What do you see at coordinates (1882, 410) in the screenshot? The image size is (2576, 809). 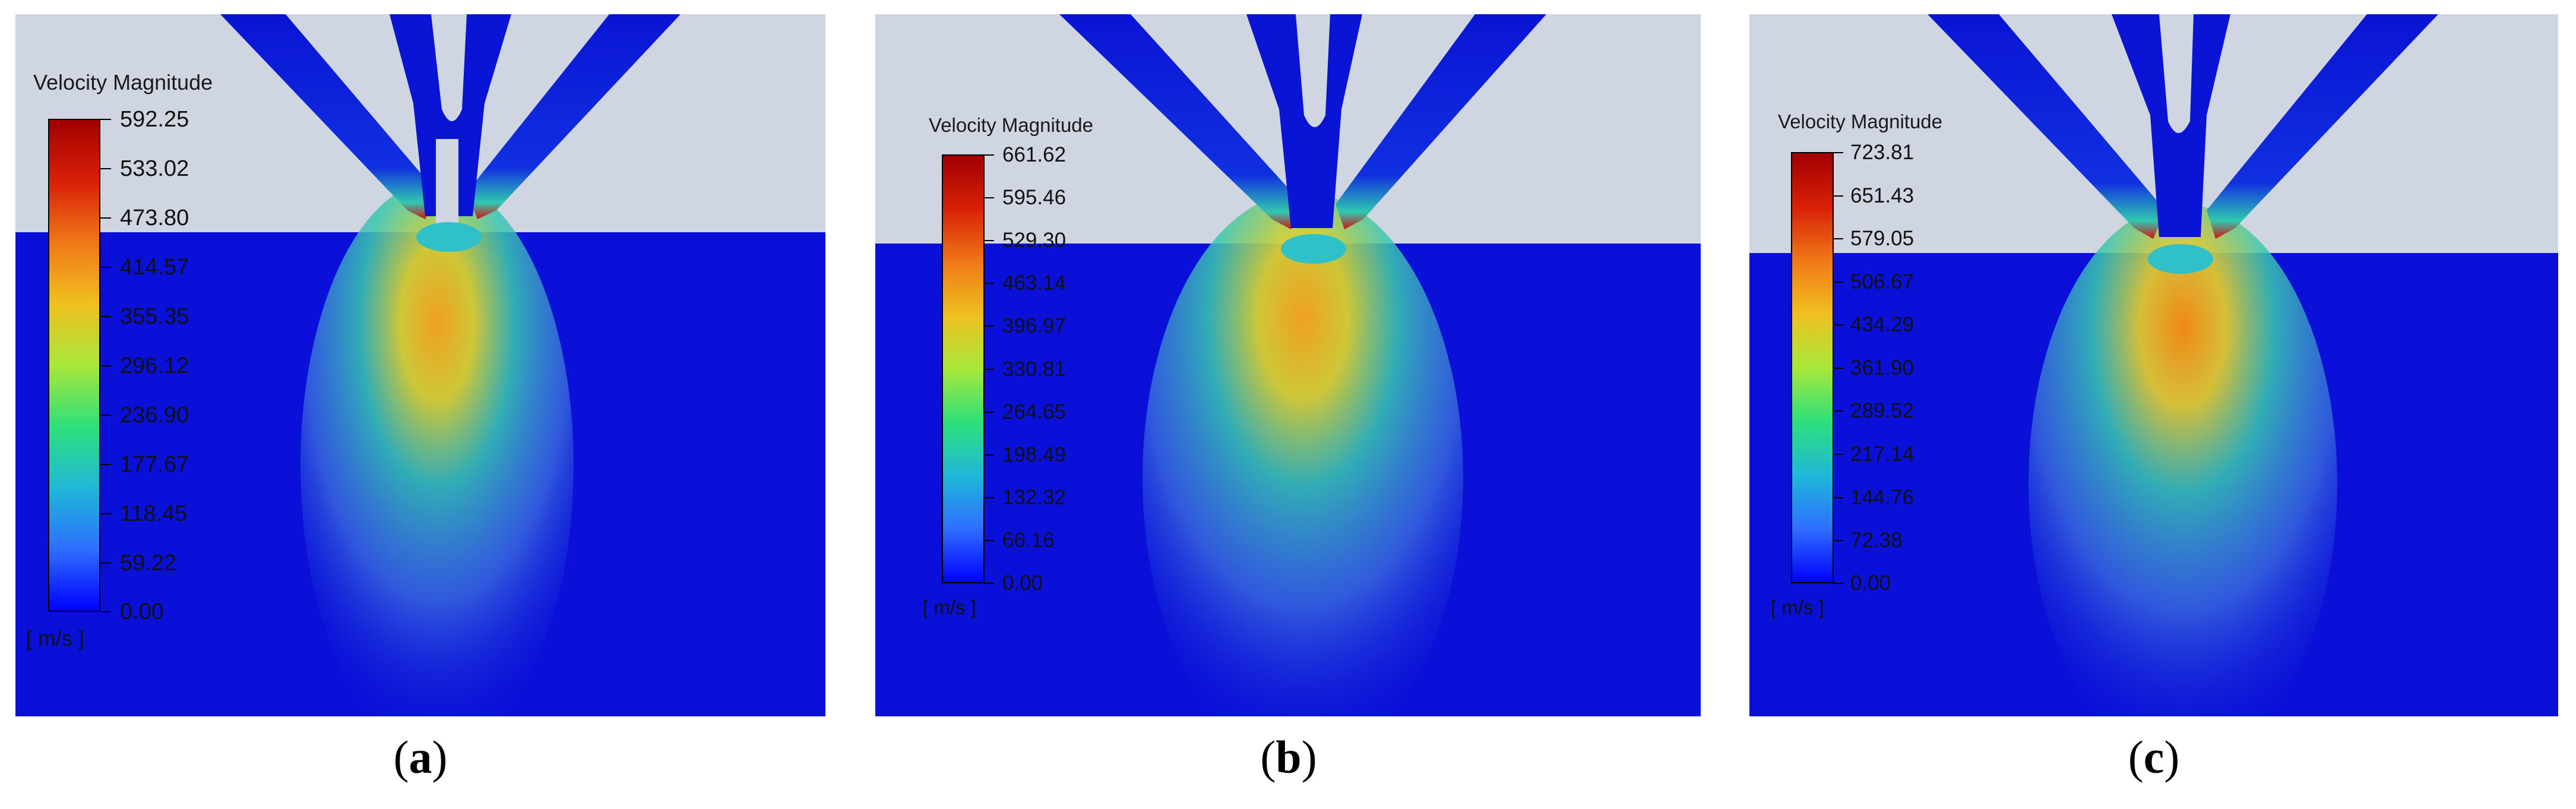 I see `tick-label: 289.52` at bounding box center [1882, 410].